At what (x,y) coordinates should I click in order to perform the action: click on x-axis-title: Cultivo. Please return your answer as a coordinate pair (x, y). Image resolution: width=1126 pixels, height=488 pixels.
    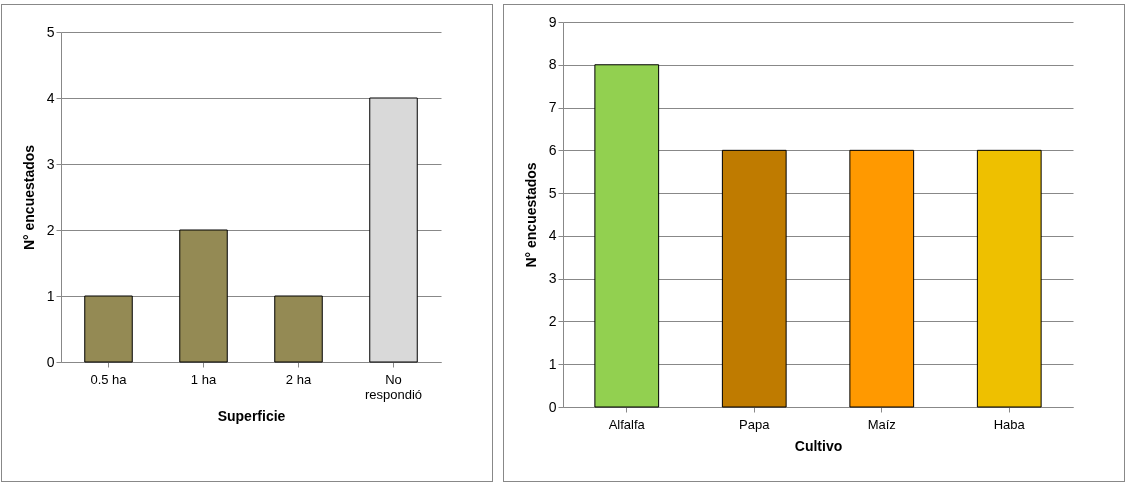
    Looking at the image, I should click on (818, 445).